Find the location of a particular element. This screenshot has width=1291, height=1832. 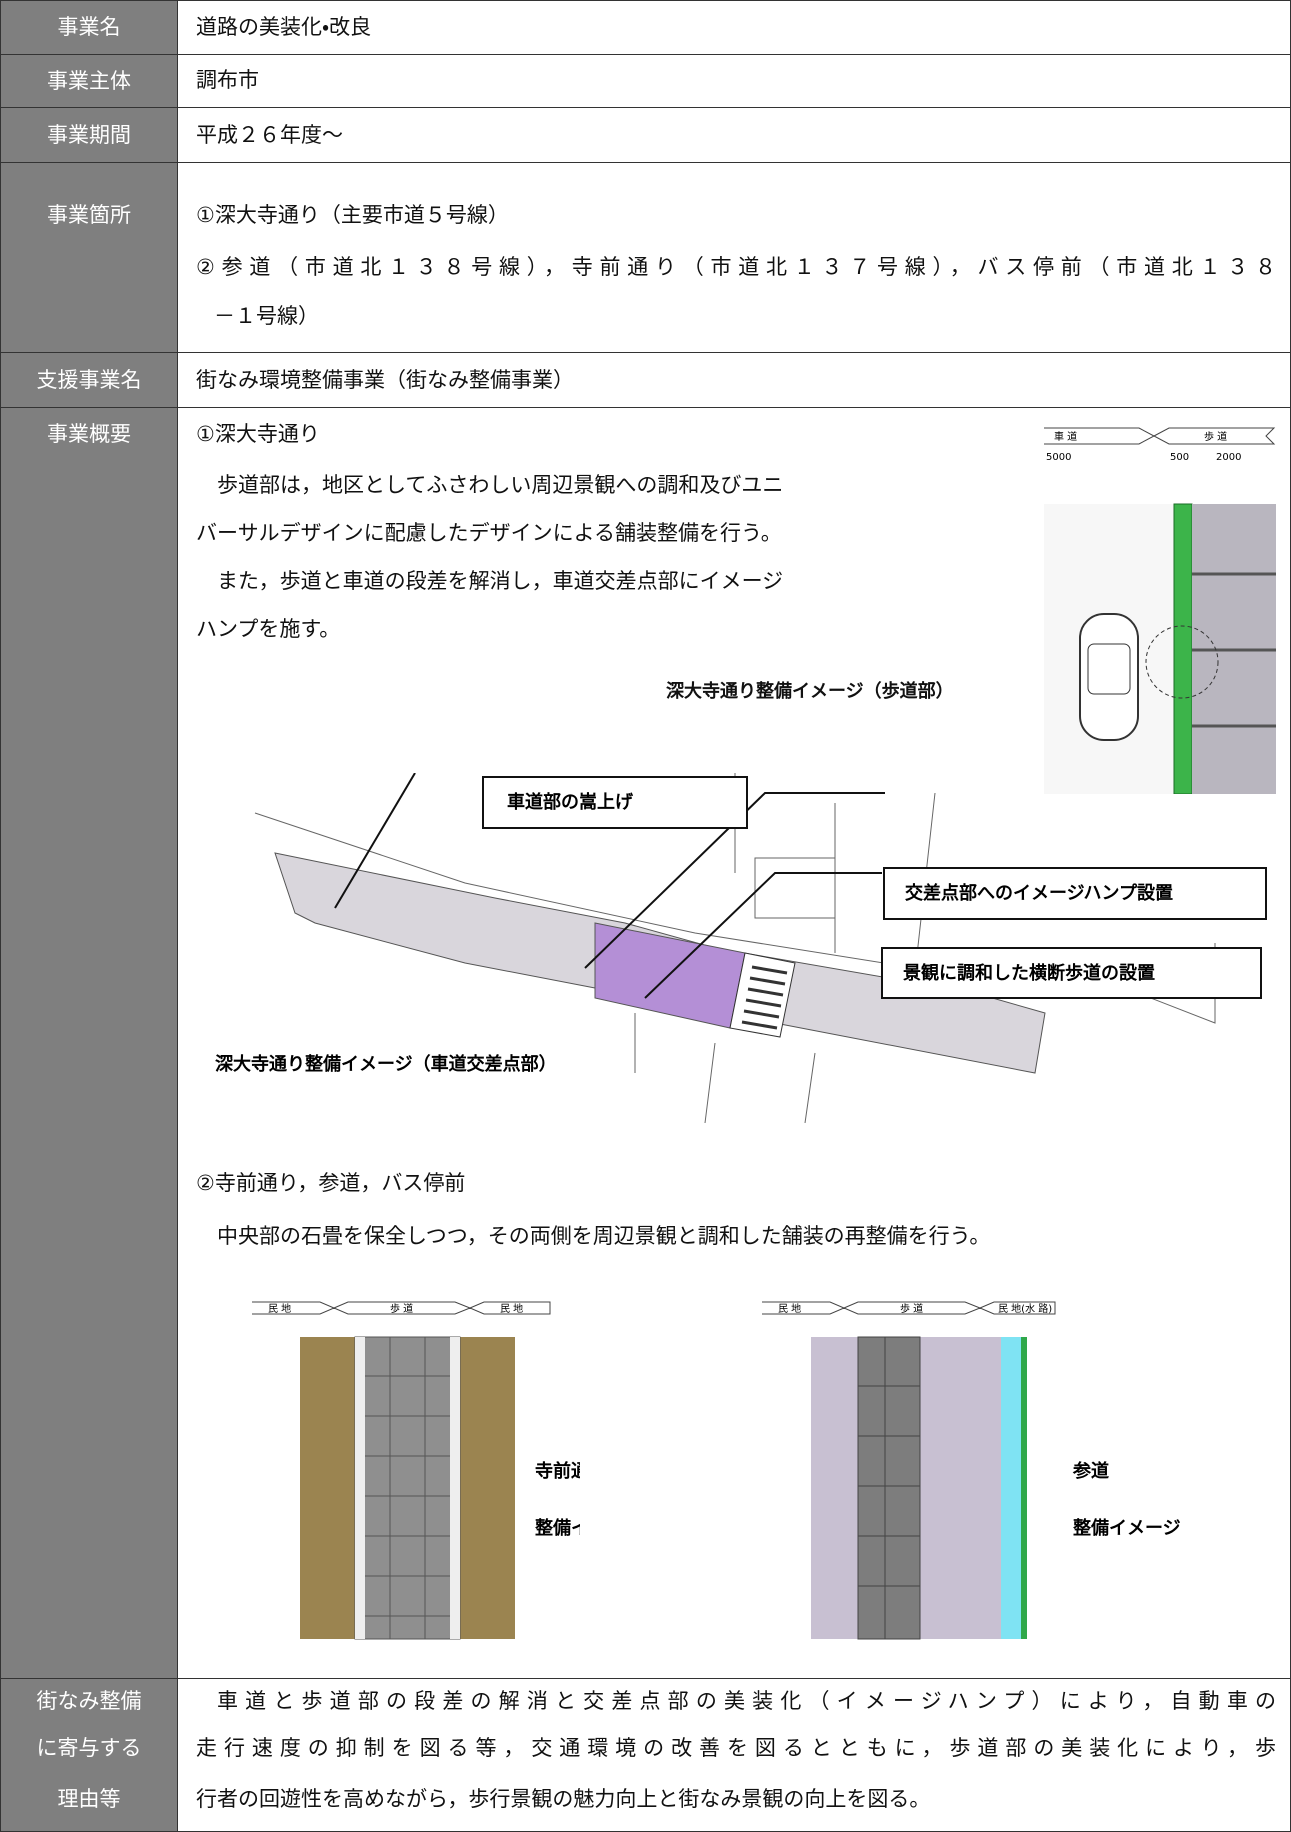

caption: 深大寺通り整備イメージ（歩道部） is located at coordinates (810, 691).